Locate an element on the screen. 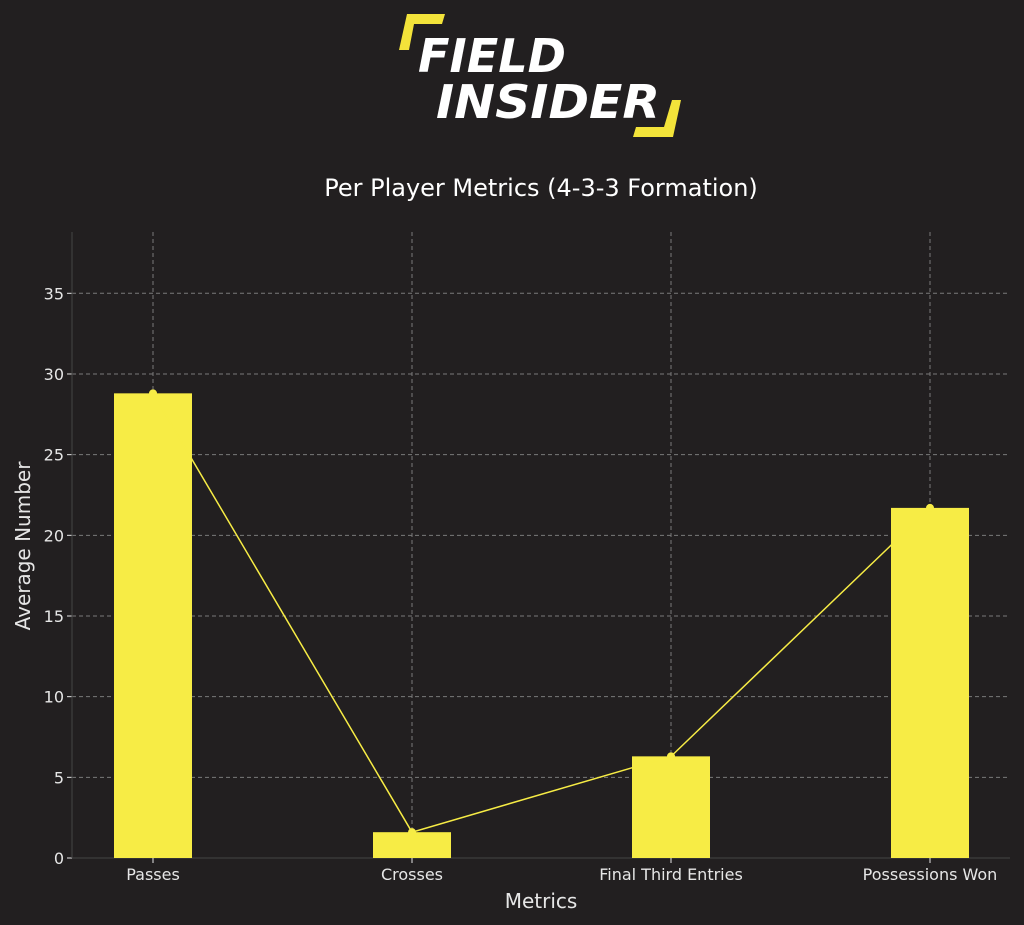 This screenshot has height=925, width=1024. bar-final-third-entries is located at coordinates (671, 807).